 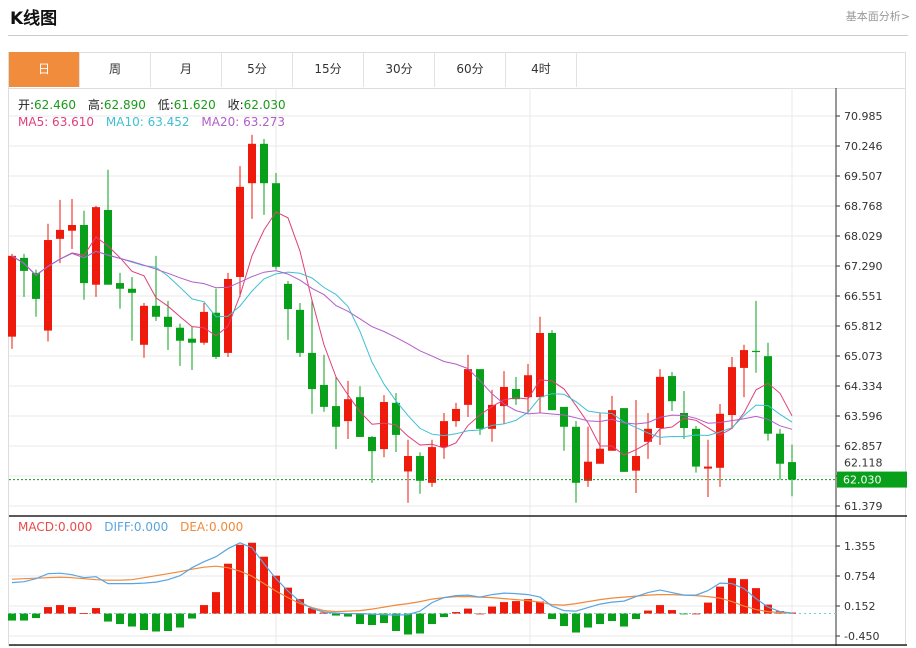 I want to click on price-tick-label: 67.290, so click(x=863, y=266).